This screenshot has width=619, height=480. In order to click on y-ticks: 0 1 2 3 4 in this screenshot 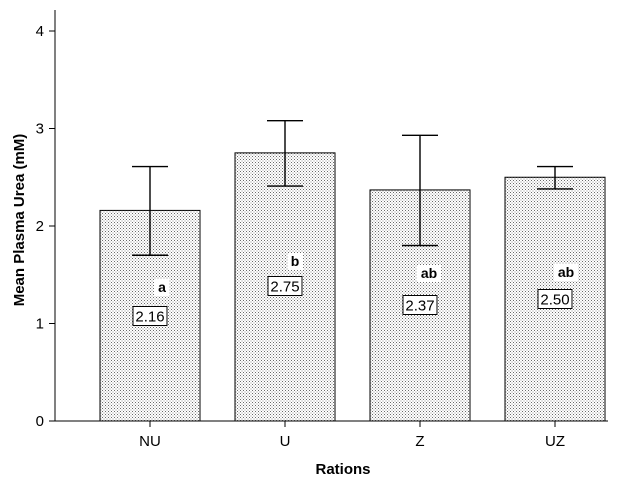, I will do `click(45, 226)`.